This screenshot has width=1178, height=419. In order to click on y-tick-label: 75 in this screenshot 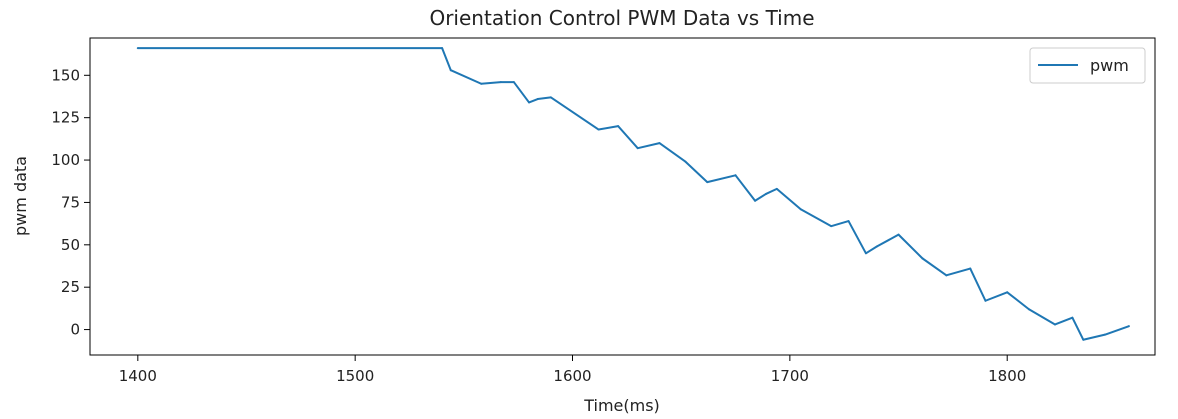, I will do `click(70, 202)`.